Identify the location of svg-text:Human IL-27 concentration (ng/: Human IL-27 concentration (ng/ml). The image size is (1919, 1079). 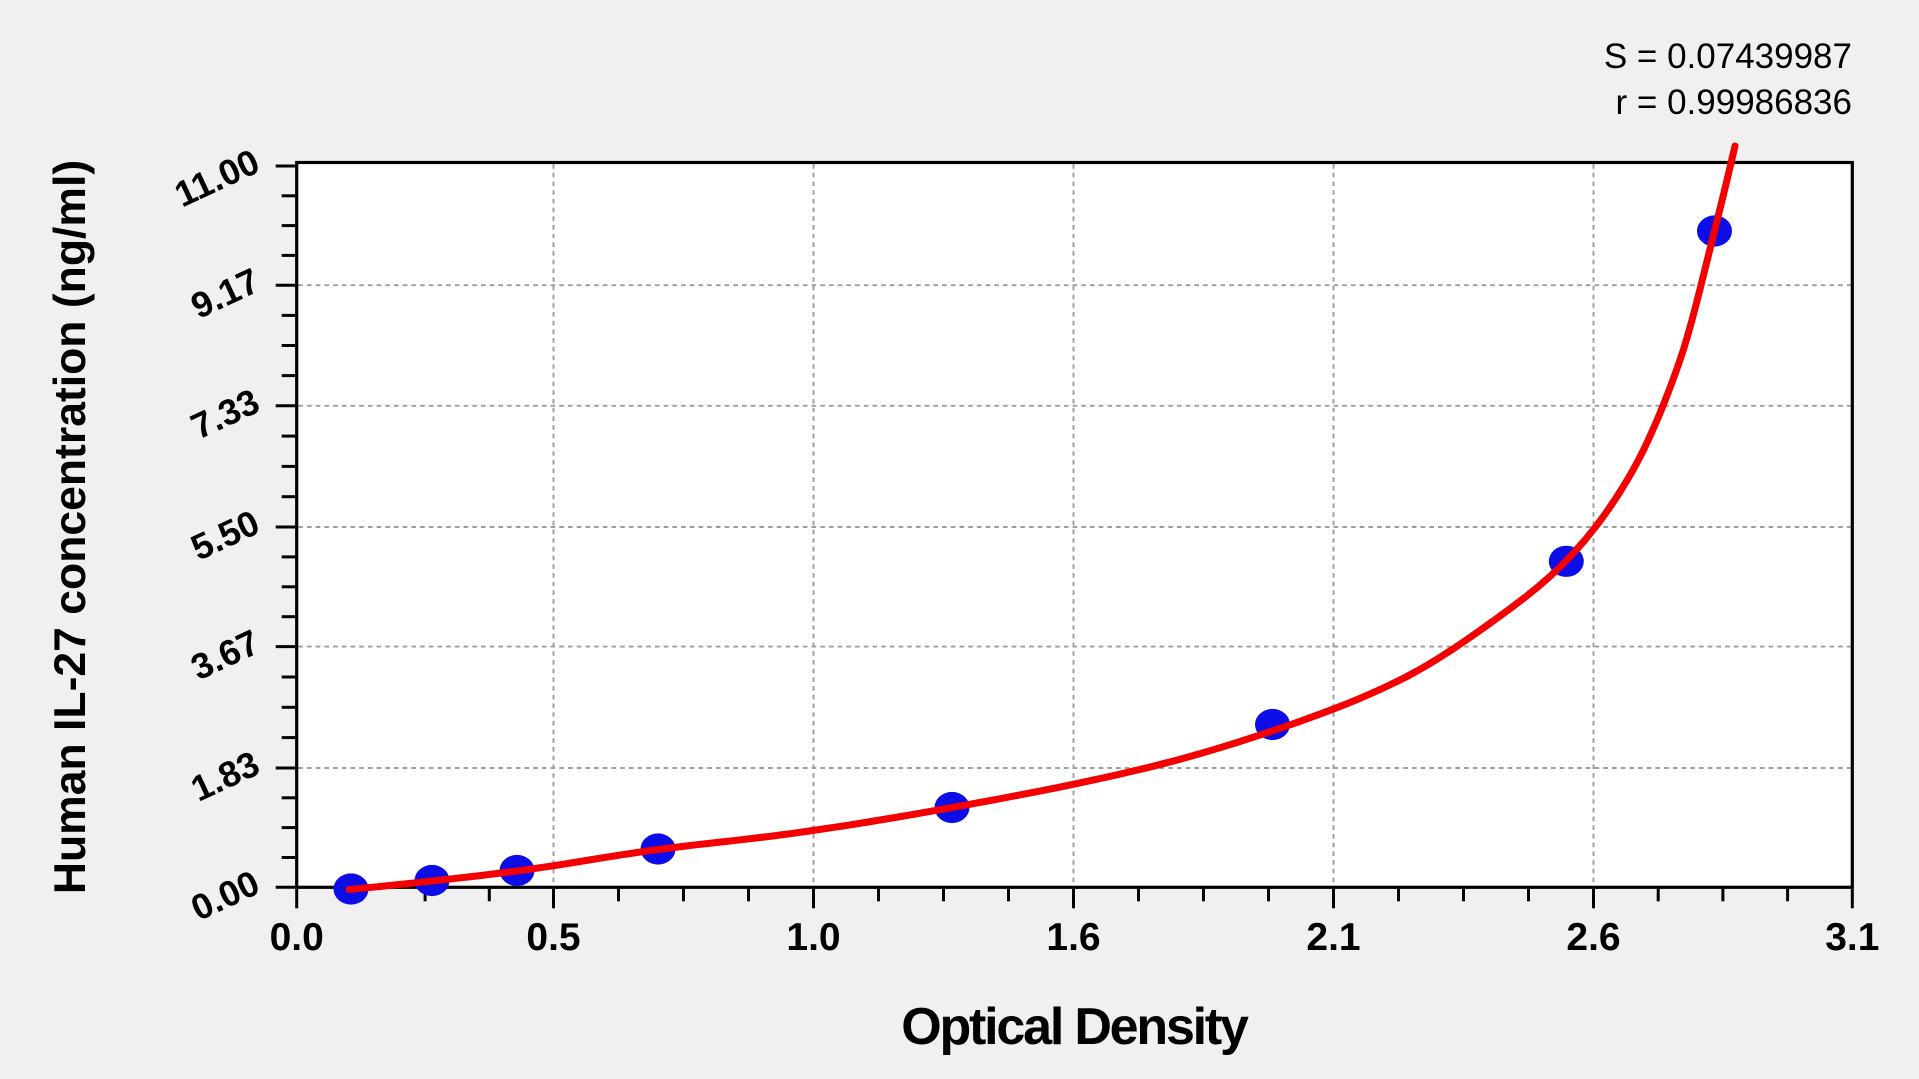
(70, 527).